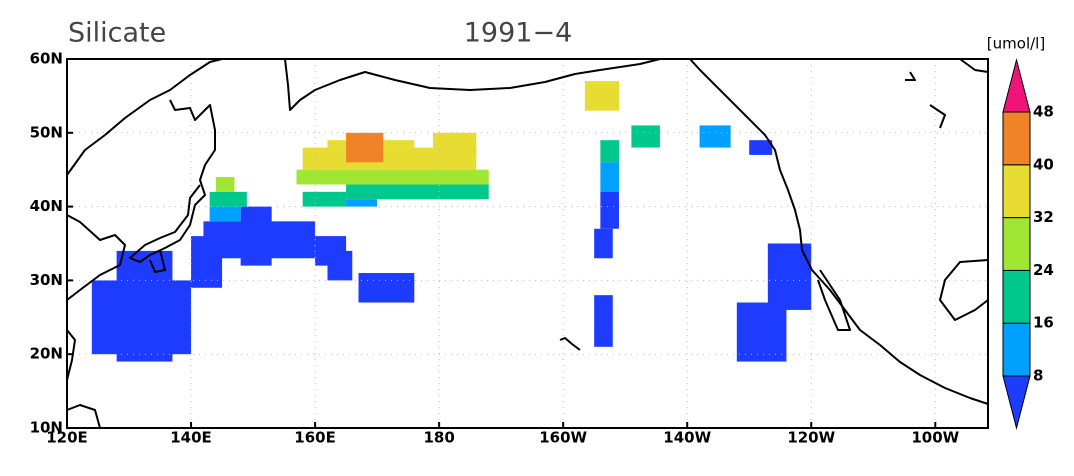 The image size is (1074, 476). I want to click on x-tick-label: 100W, so click(935, 438).